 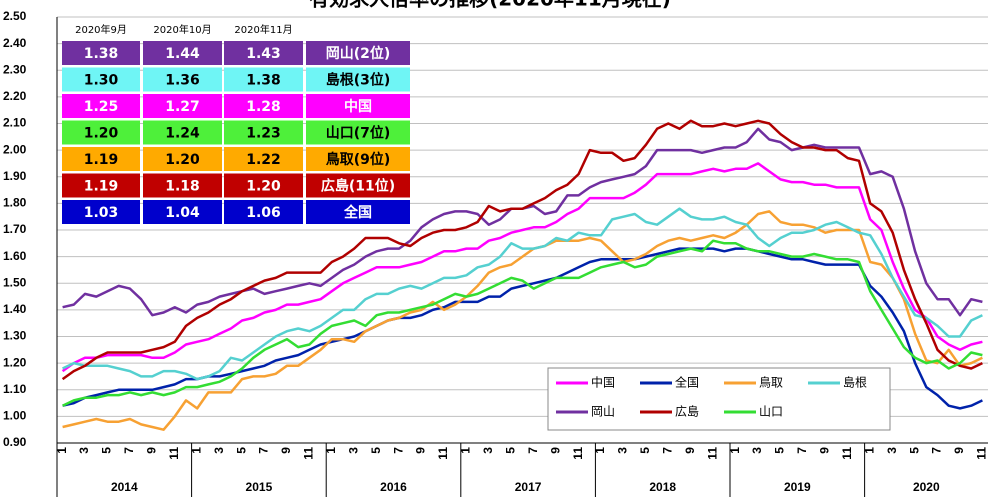 I want to click on table-header: 2020年9月, so click(x=101, y=29).